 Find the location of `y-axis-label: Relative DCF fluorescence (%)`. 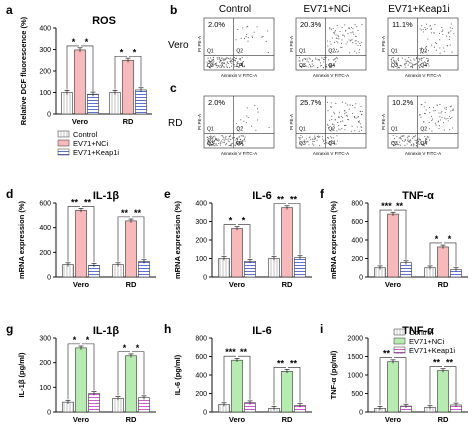

y-axis-label: Relative DCF fluorescence (%) is located at coordinates (23, 70).